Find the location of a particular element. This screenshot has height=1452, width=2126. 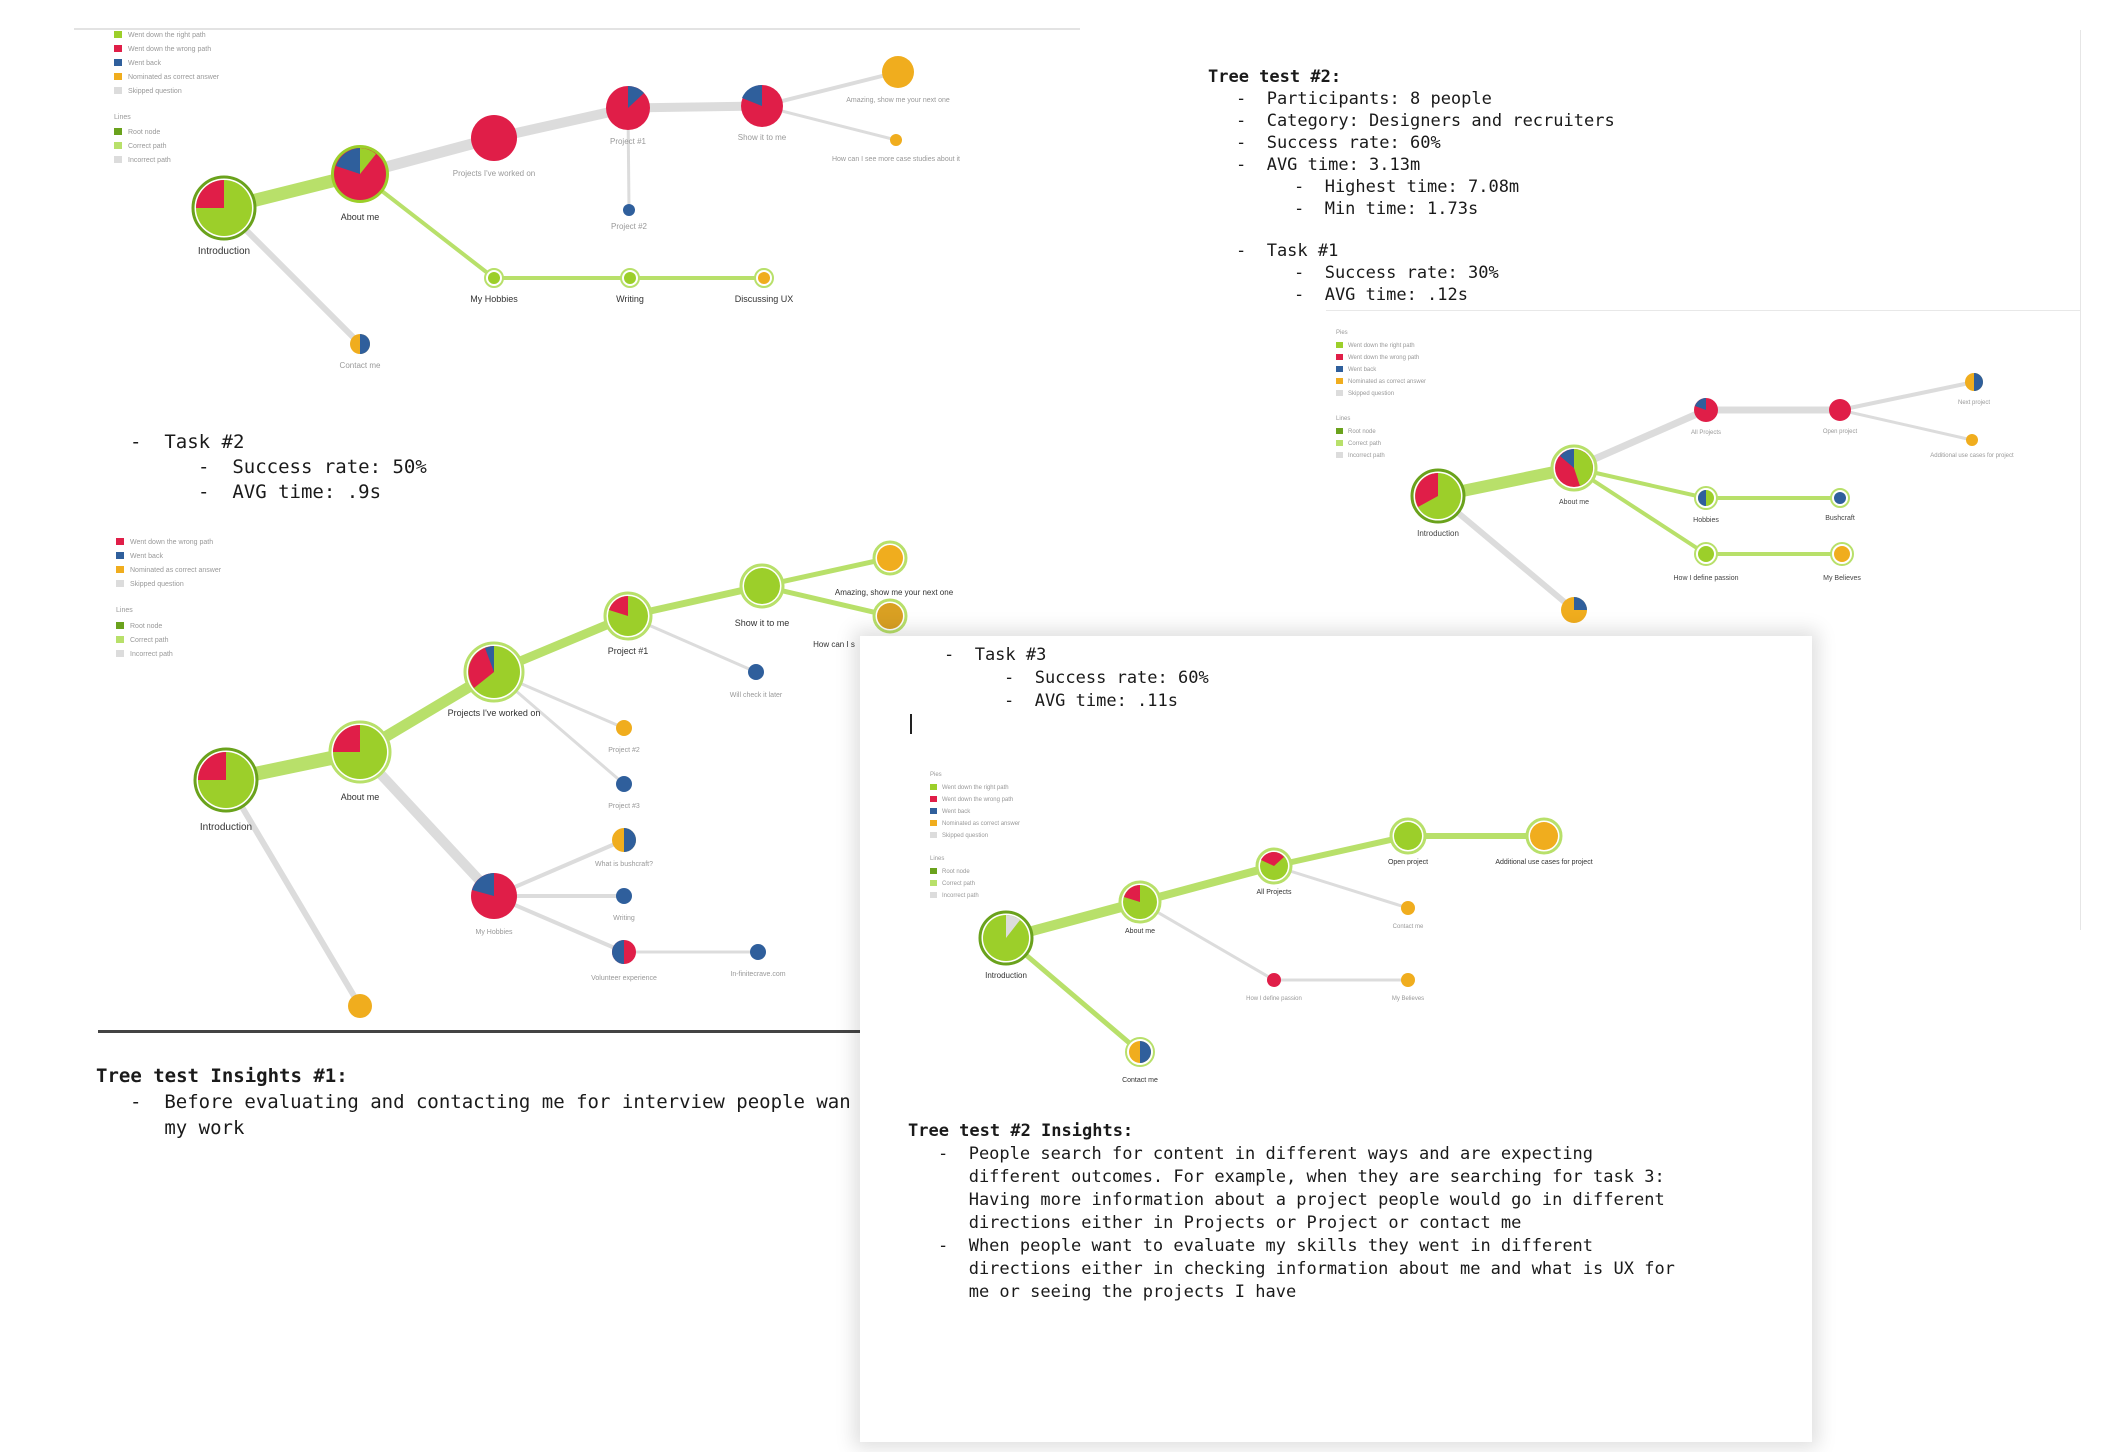

tree4-nodes is located at coordinates (1270, 942).